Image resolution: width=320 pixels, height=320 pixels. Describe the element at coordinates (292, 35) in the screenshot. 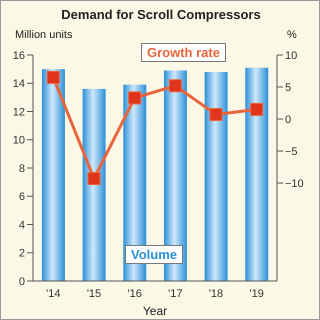

I see `y2-axis-title: %` at that location.